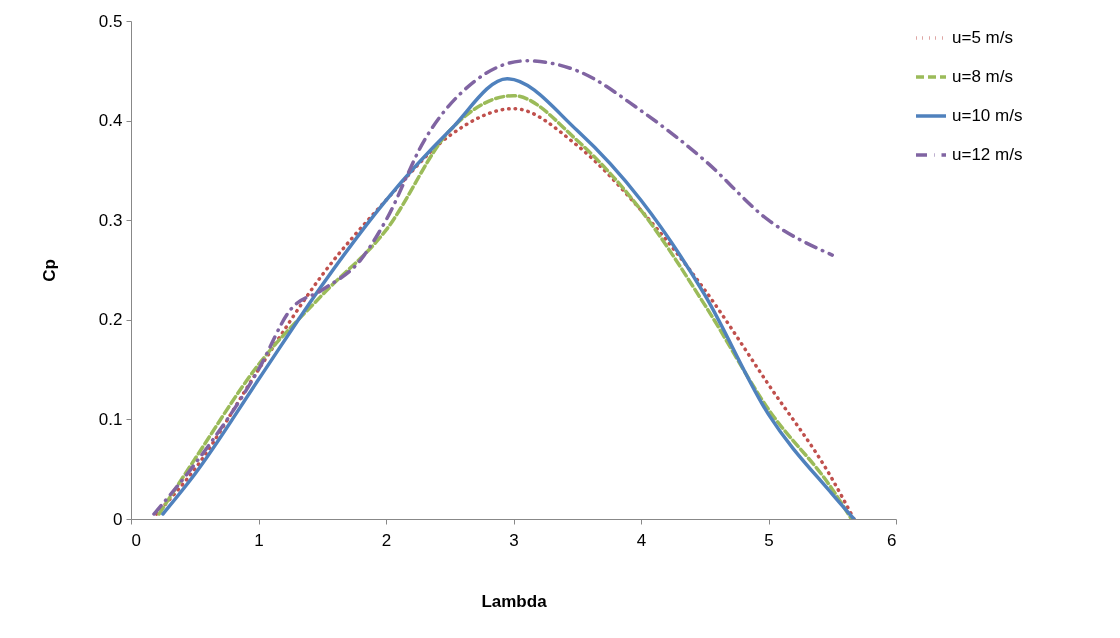  I want to click on y-tick-label: 0.5, so click(110, 21).